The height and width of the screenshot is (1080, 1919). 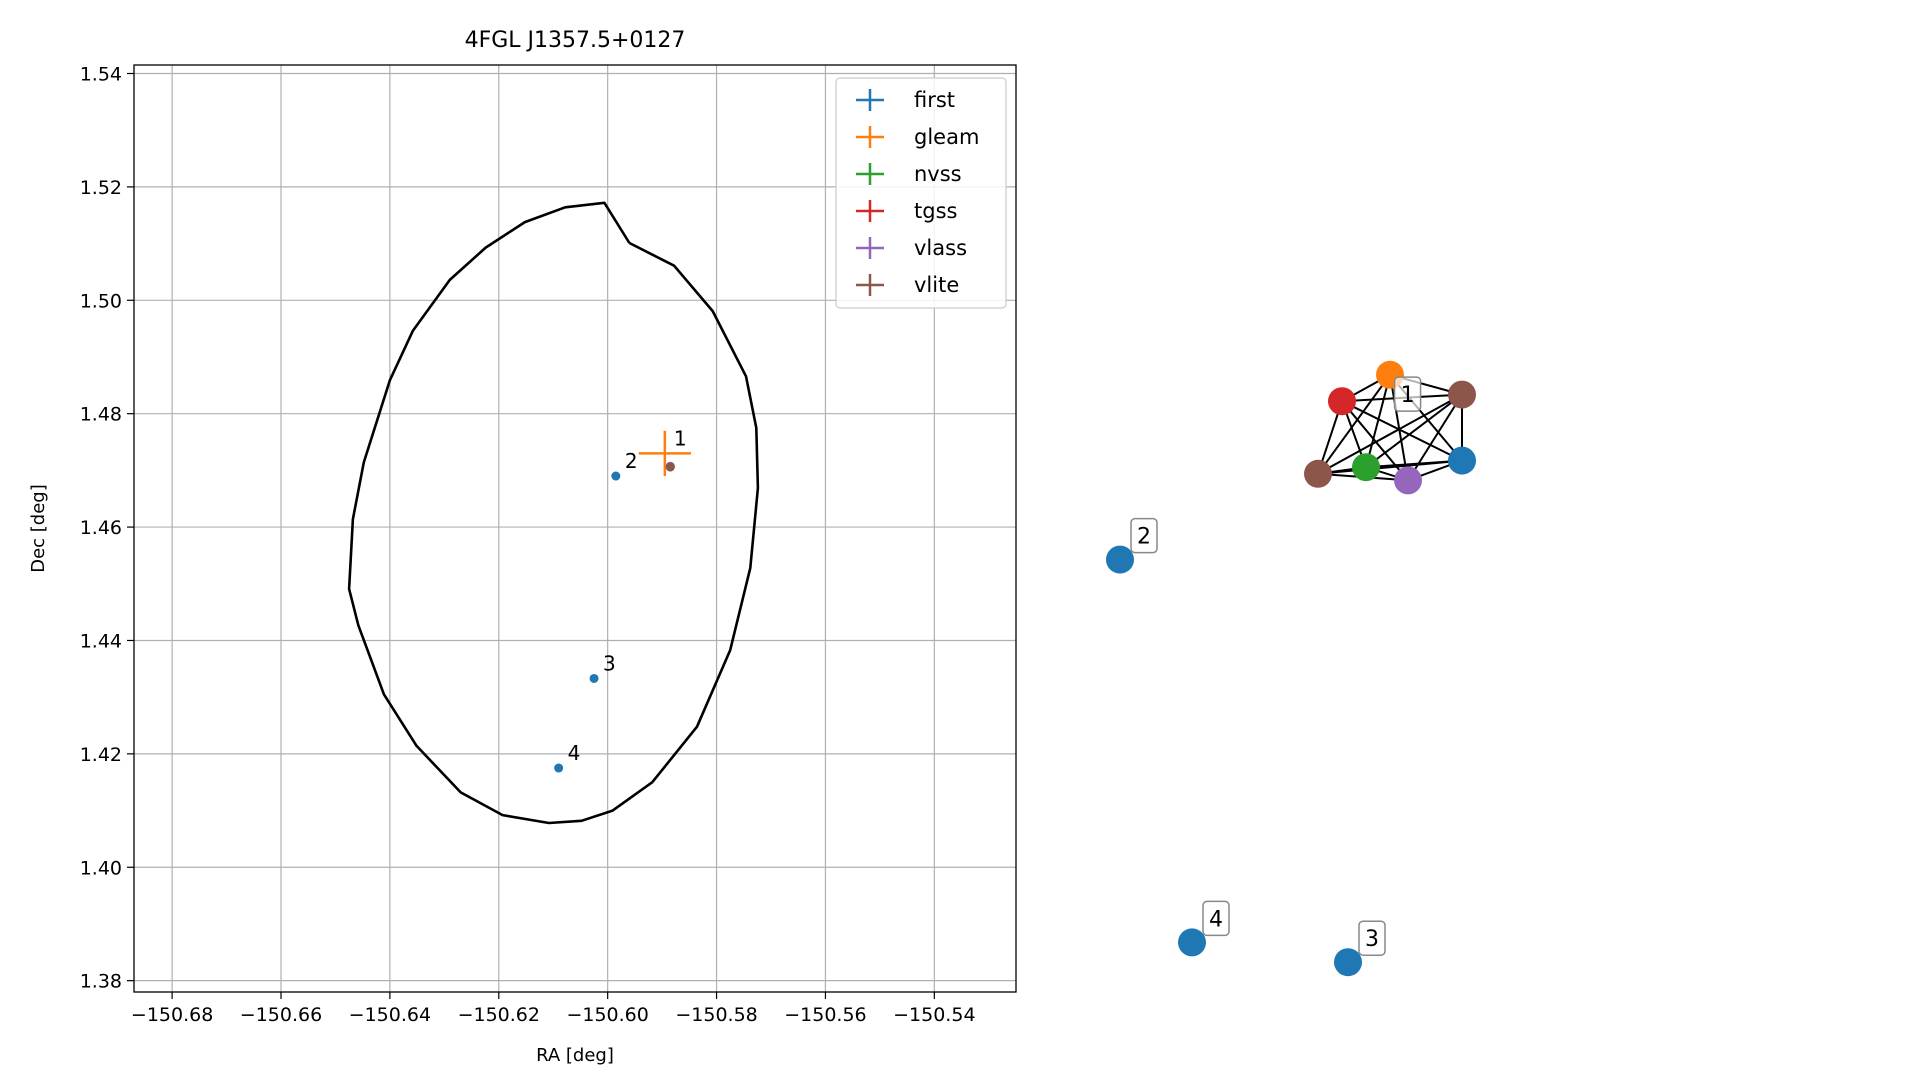 I want to click on x-tick-label: −150.64, so click(x=390, y=1015).